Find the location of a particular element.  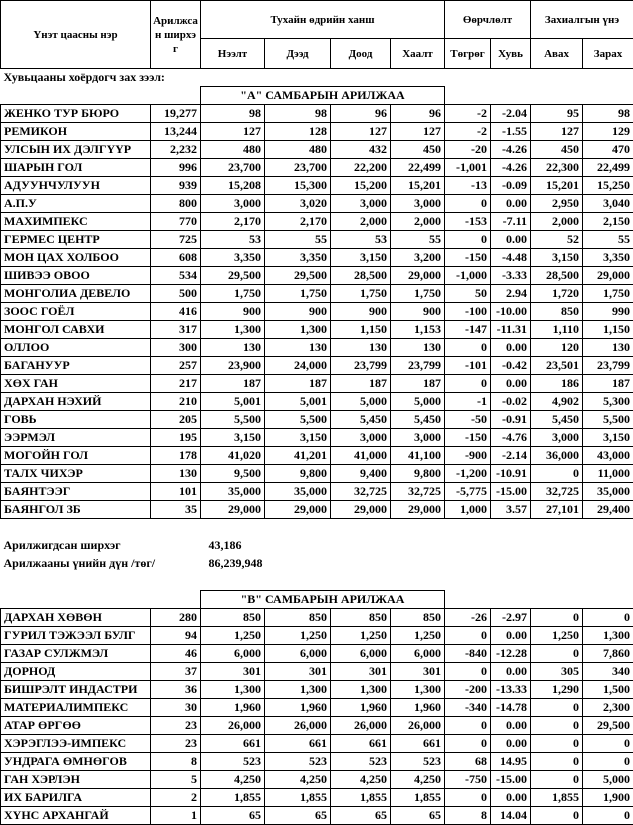

value-cell: -14.78 is located at coordinates (511, 708).